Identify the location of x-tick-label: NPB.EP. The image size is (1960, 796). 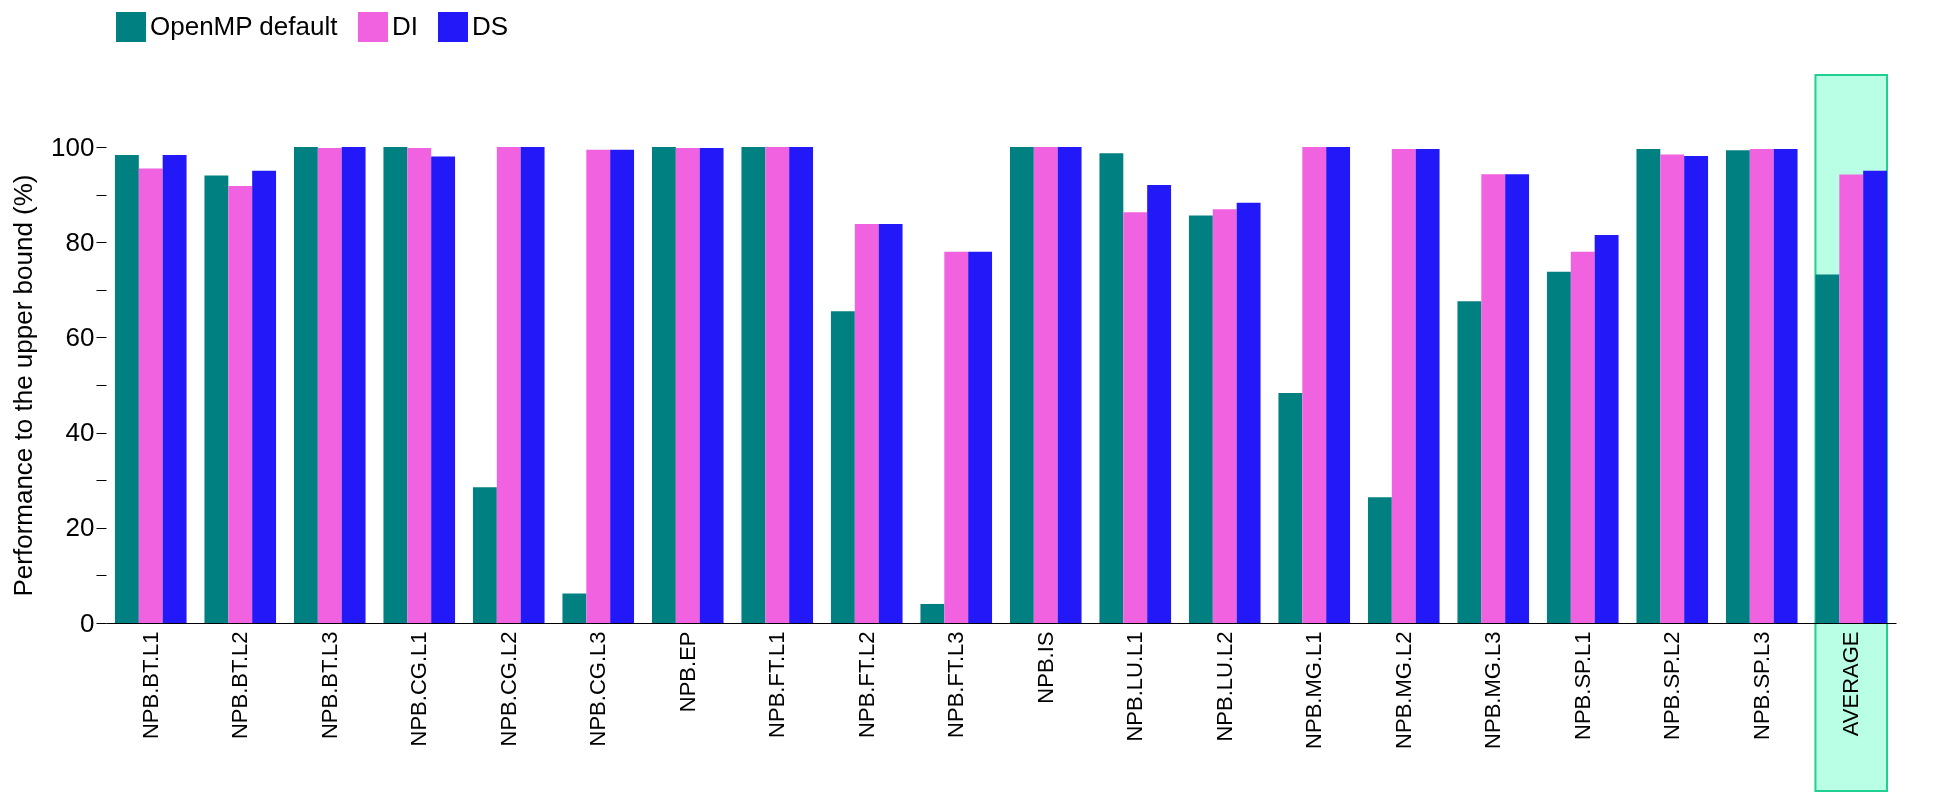
(687, 672).